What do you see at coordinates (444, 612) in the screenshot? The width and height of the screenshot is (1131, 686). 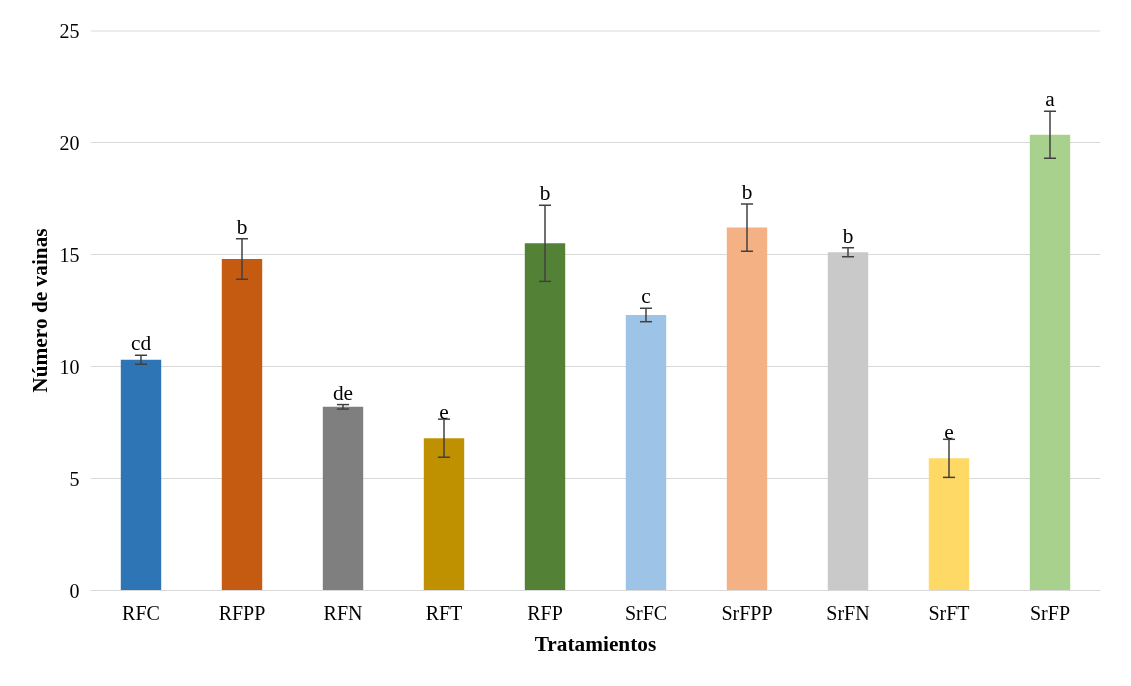 I see `x-tick-label: RFT` at bounding box center [444, 612].